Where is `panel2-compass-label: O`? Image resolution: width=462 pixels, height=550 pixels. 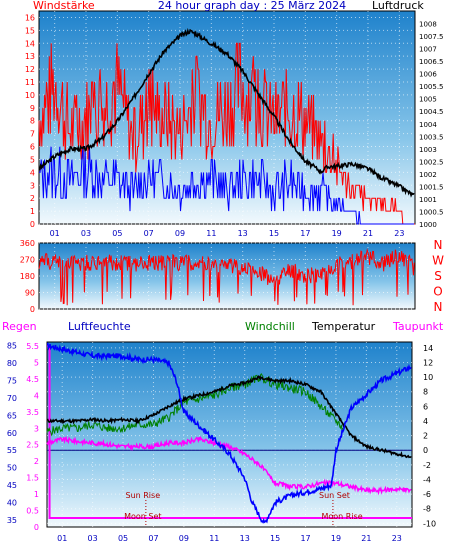
panel2-compass-label: O is located at coordinates (437, 292).